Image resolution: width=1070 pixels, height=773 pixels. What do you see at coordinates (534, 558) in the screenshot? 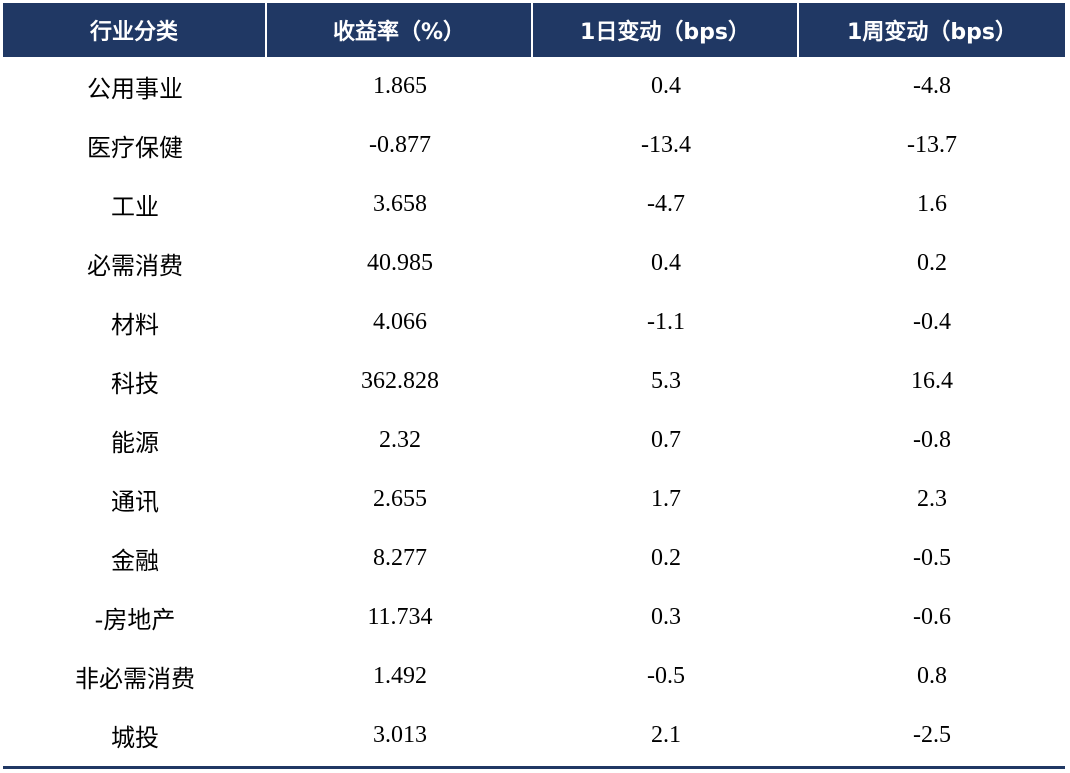
I see `table-row: 金融 8.277 0.2 -0.5` at bounding box center [534, 558].